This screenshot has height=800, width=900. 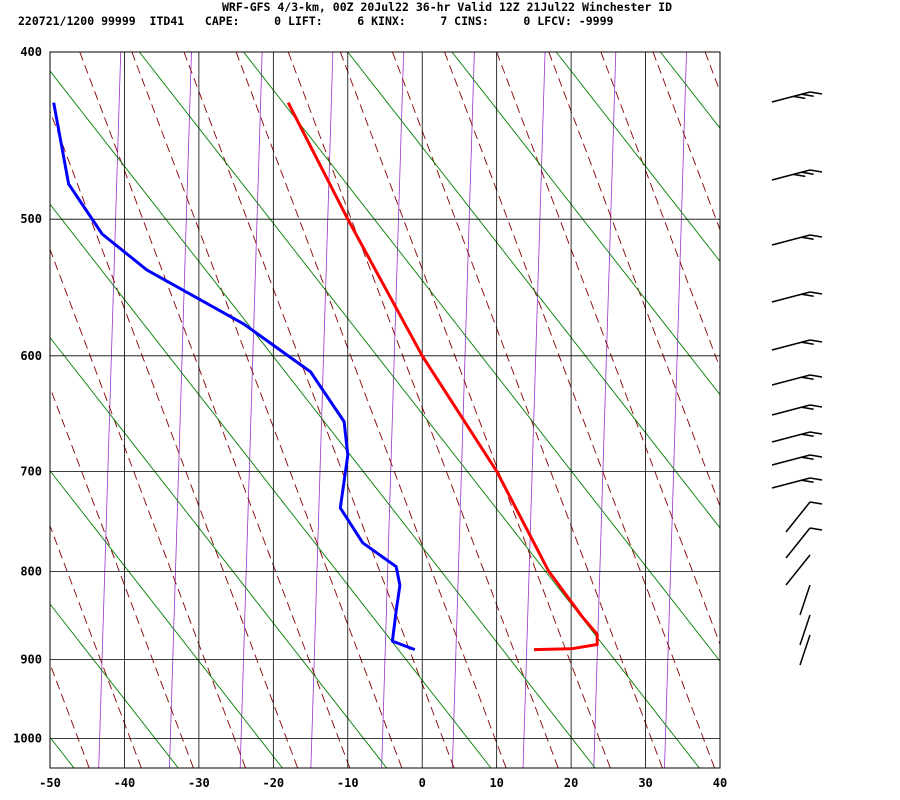 What do you see at coordinates (31, 660) in the screenshot?
I see `y-tick-label: 900` at bounding box center [31, 660].